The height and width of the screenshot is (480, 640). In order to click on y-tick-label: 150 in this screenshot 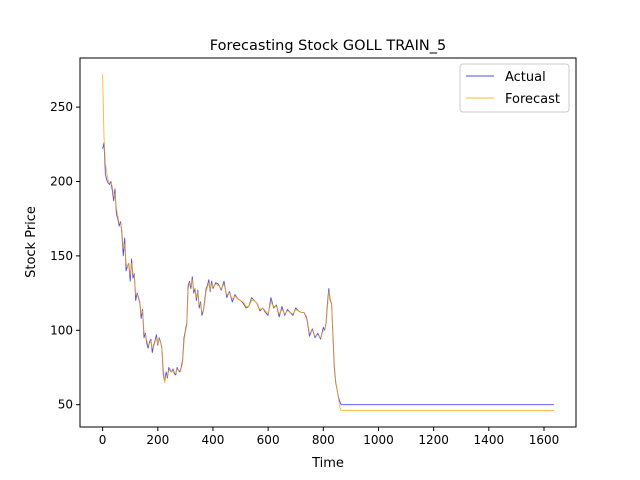, I will do `click(61, 256)`.